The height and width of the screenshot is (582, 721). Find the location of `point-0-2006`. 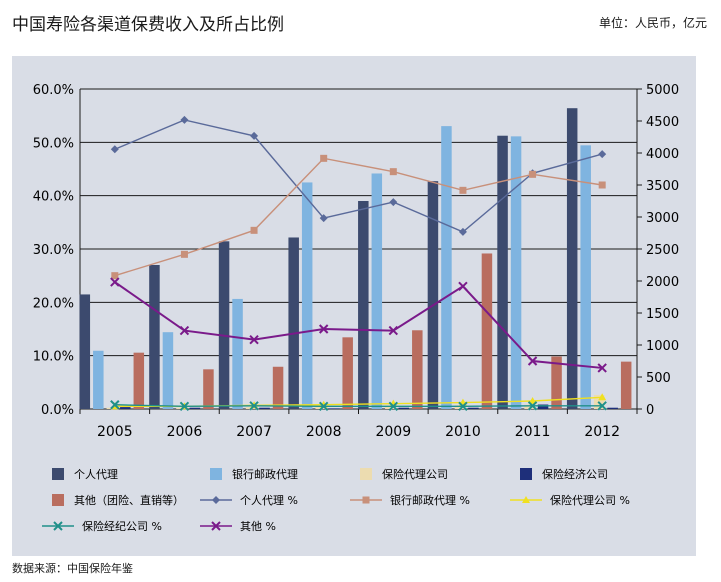

point-0-2006 is located at coordinates (184, 119).